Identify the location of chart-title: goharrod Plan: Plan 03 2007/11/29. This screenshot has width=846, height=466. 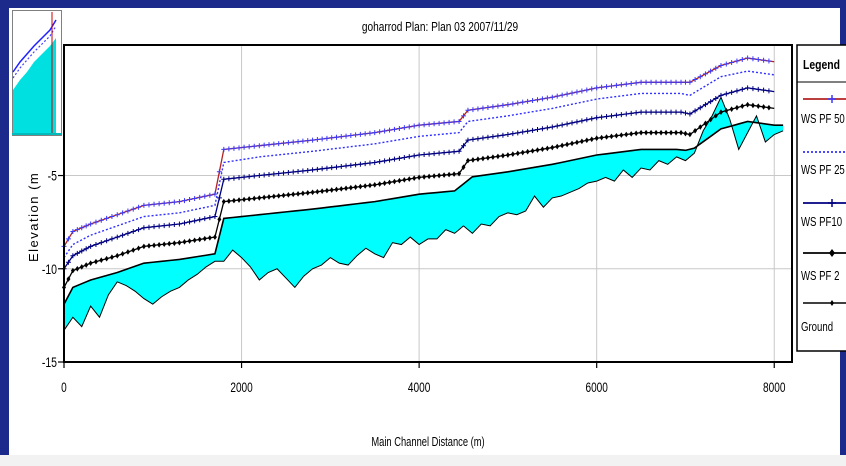
(440, 27).